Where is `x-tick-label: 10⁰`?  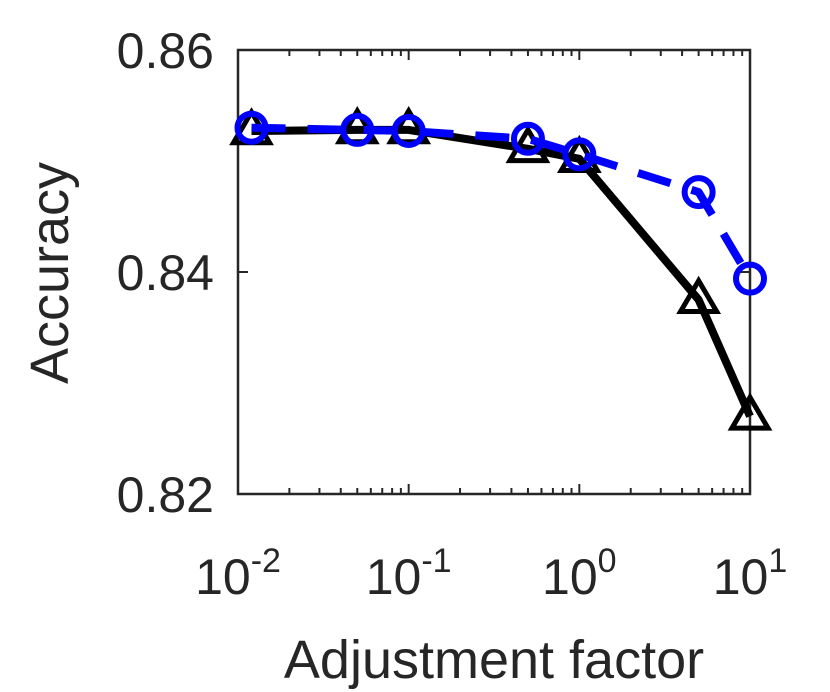 x-tick-label: 10⁰ is located at coordinates (579, 573).